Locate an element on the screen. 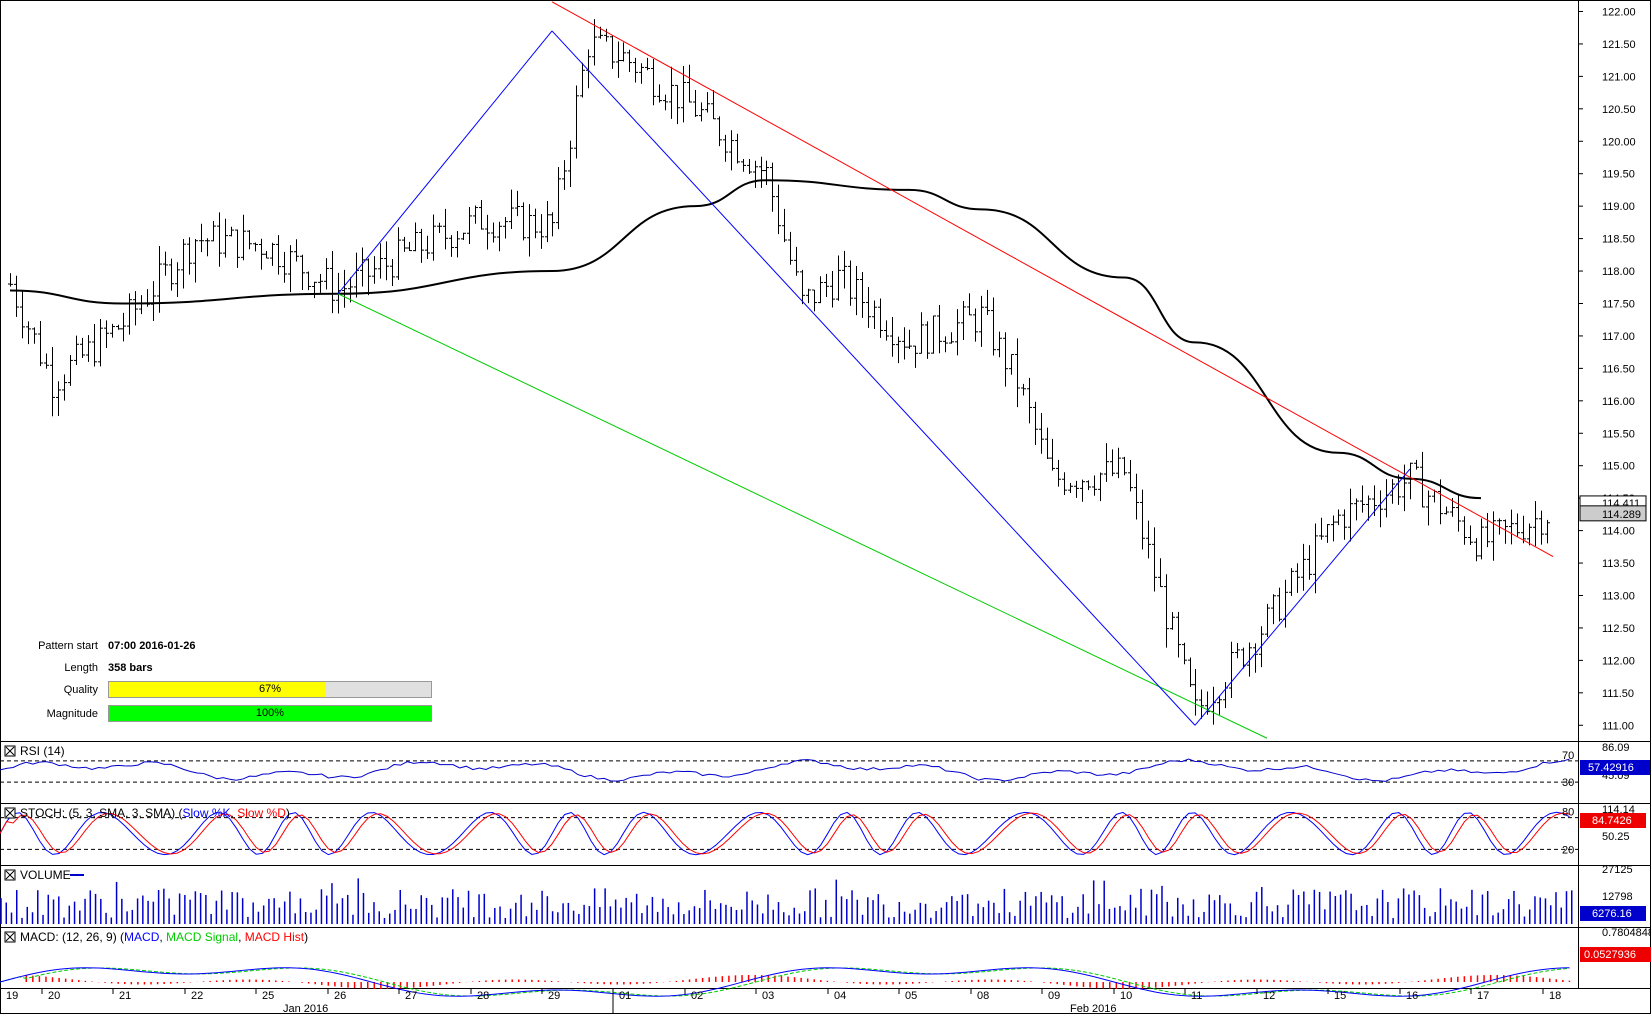 Image resolution: width=1651 pixels, height=1014 pixels. x-tick-label-10: 10 is located at coordinates (1126, 996).